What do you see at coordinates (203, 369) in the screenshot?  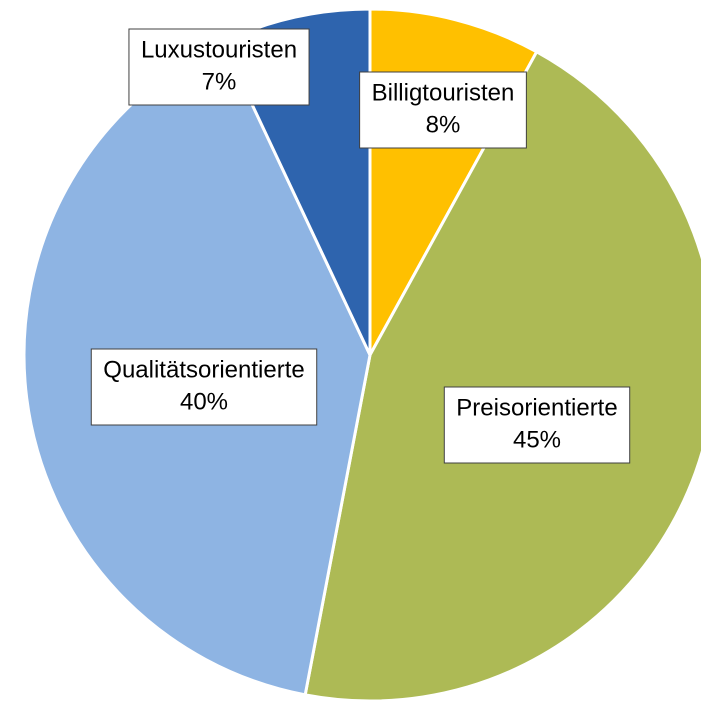 I see `slice-label: Qualitätsorientierte` at bounding box center [203, 369].